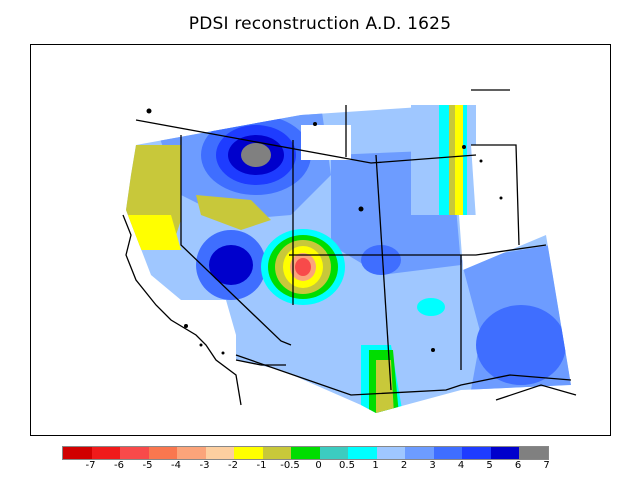 This screenshot has height=480, width=640. I want to click on boundary-central-east, so click(383, 272).